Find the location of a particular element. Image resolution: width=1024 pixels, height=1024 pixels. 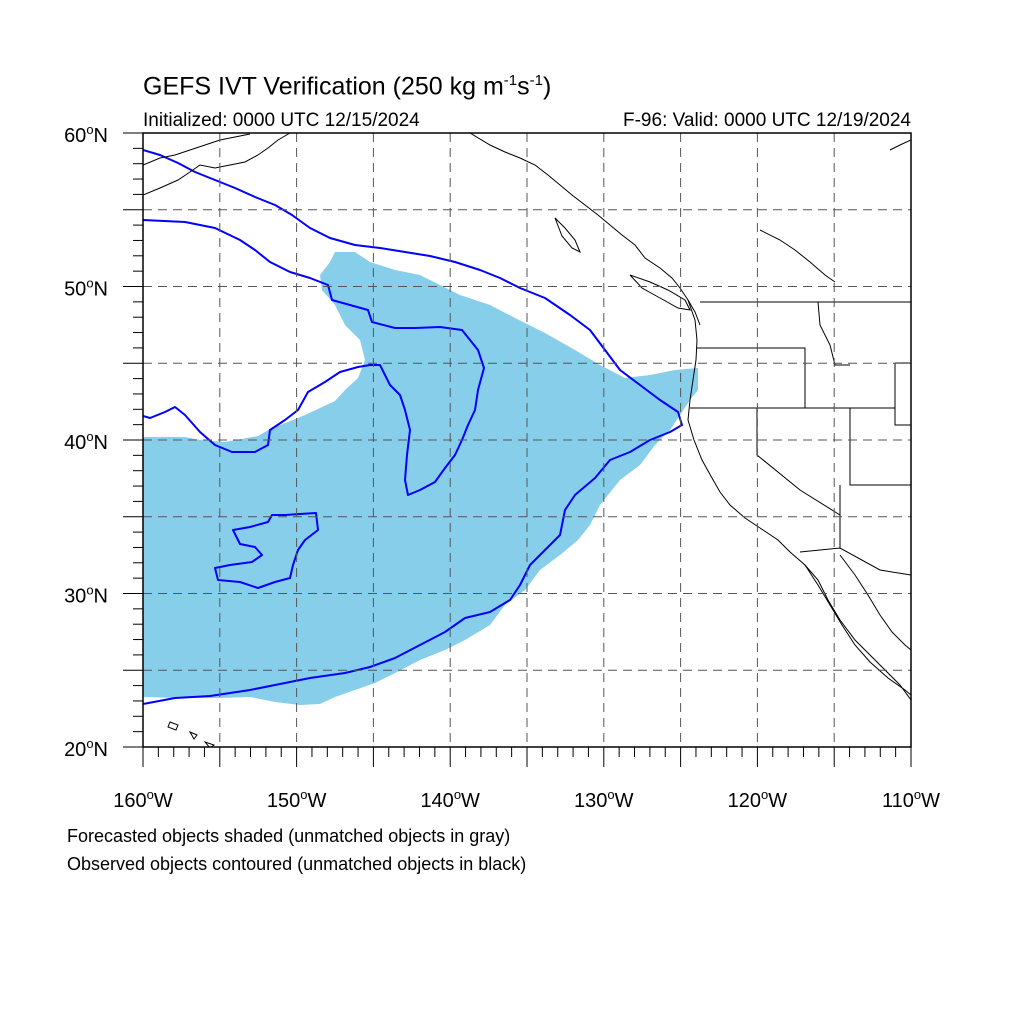

initialized-time: Initialized: 0000 UTC 12/15/2024 is located at coordinates (281, 120).